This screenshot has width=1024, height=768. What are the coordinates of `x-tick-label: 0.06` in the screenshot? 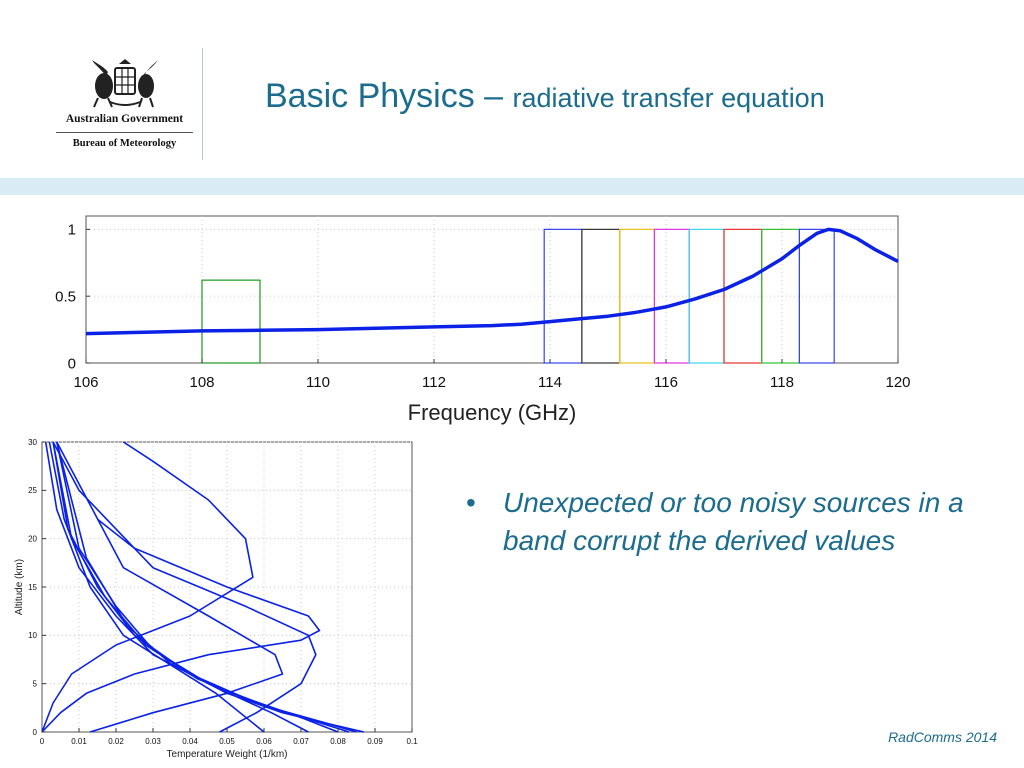 It's located at (264, 741).